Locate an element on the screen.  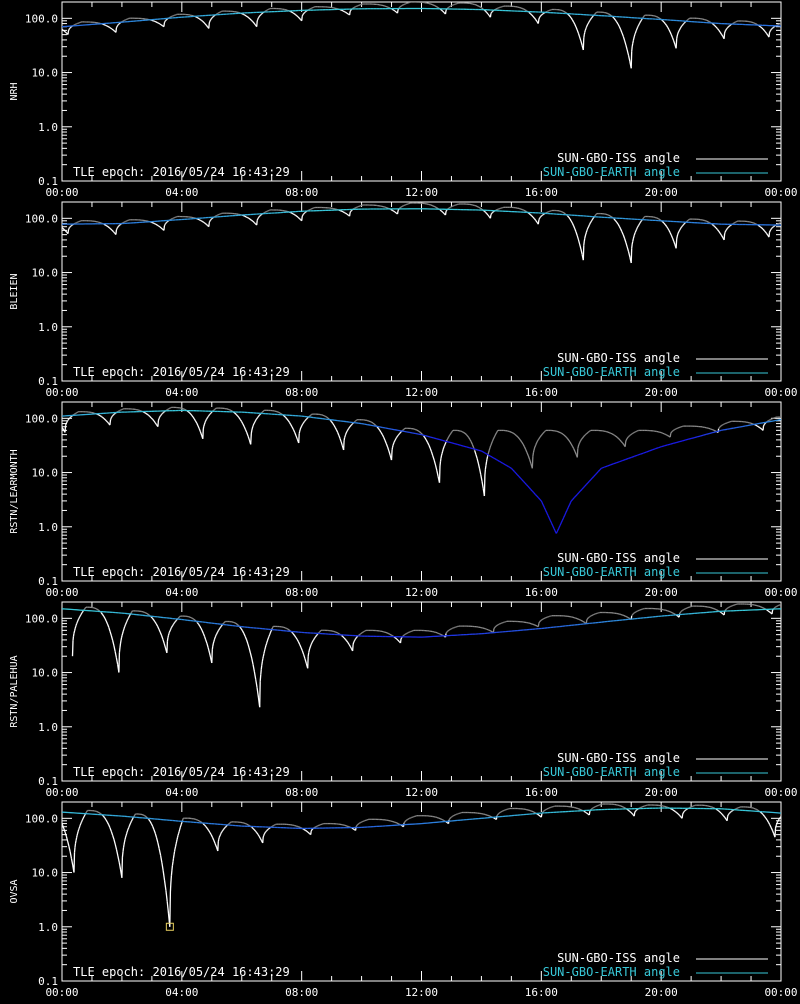
x-tick-label: 12:00 is located at coordinates (421, 792).